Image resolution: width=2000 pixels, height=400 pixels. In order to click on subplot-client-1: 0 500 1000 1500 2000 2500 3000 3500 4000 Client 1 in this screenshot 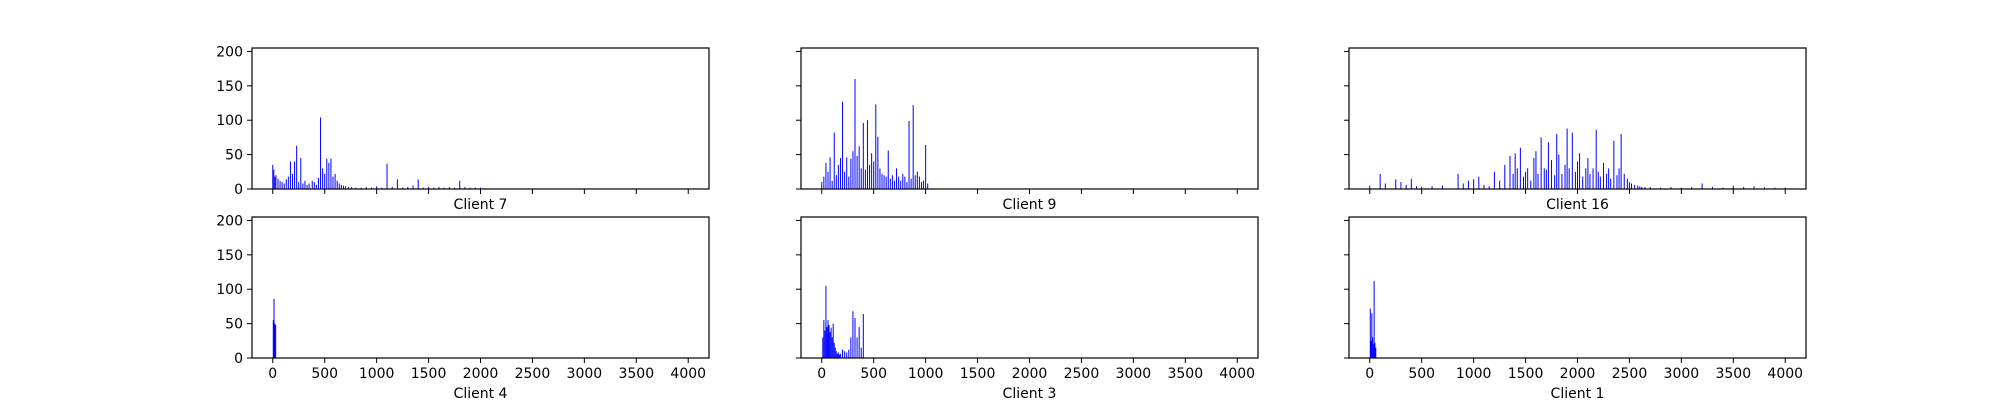, I will do `click(1575, 308)`.